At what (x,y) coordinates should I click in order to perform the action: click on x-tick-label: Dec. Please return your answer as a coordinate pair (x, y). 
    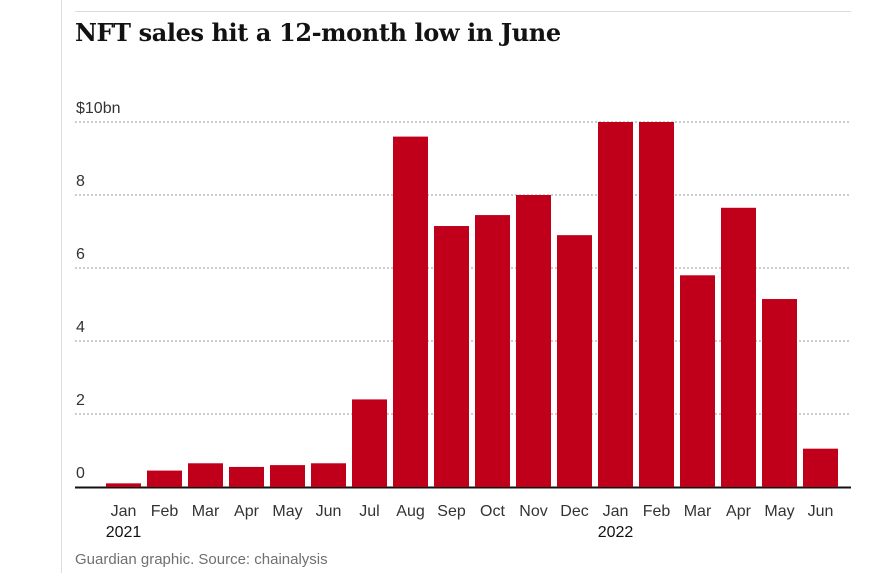
    Looking at the image, I should click on (574, 511).